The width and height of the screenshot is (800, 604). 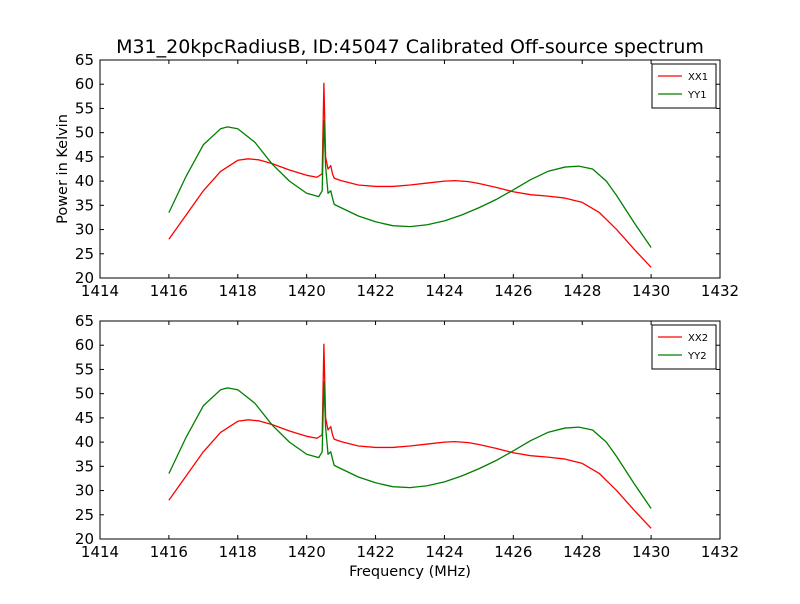 I want to click on series-line-yy2, so click(x=410, y=444).